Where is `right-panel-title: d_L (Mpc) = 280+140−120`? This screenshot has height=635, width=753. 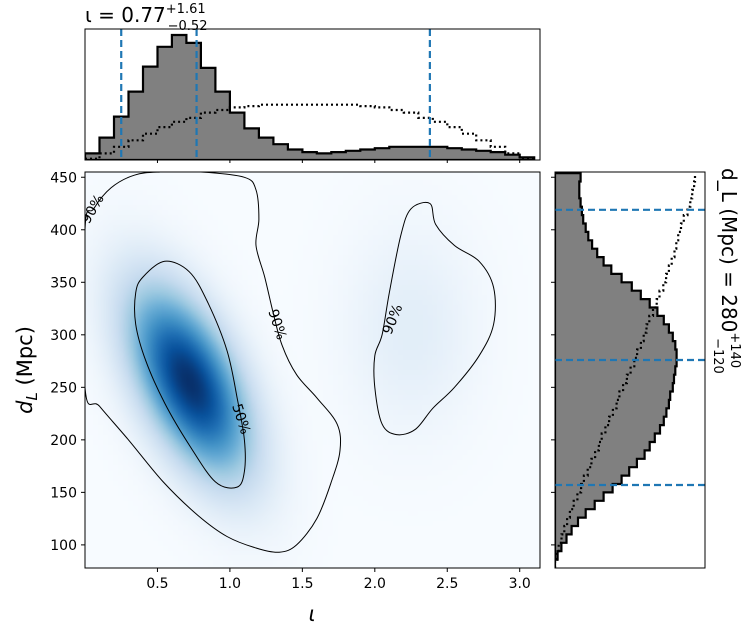
right-panel-title: d_L (Mpc) = 280+140−120 is located at coordinates (726, 271).